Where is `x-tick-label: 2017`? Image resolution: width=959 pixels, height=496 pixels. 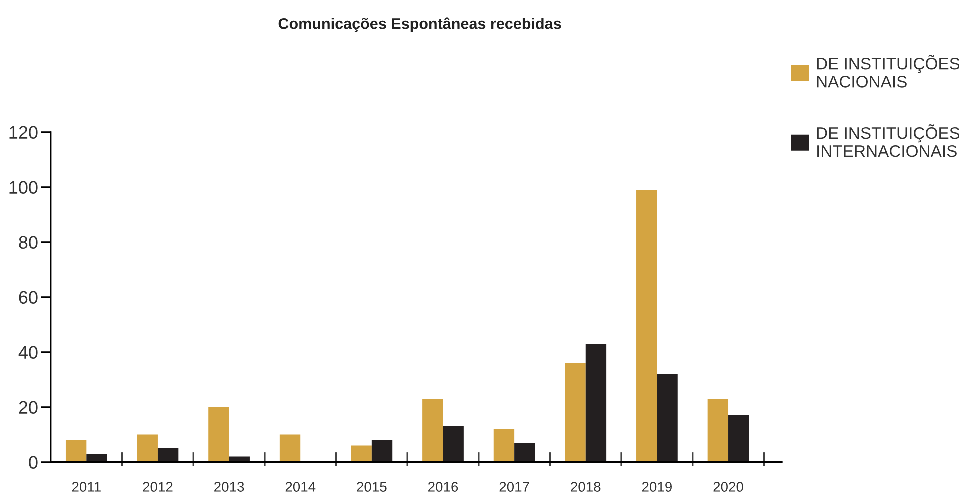
x-tick-label: 2017 is located at coordinates (515, 487).